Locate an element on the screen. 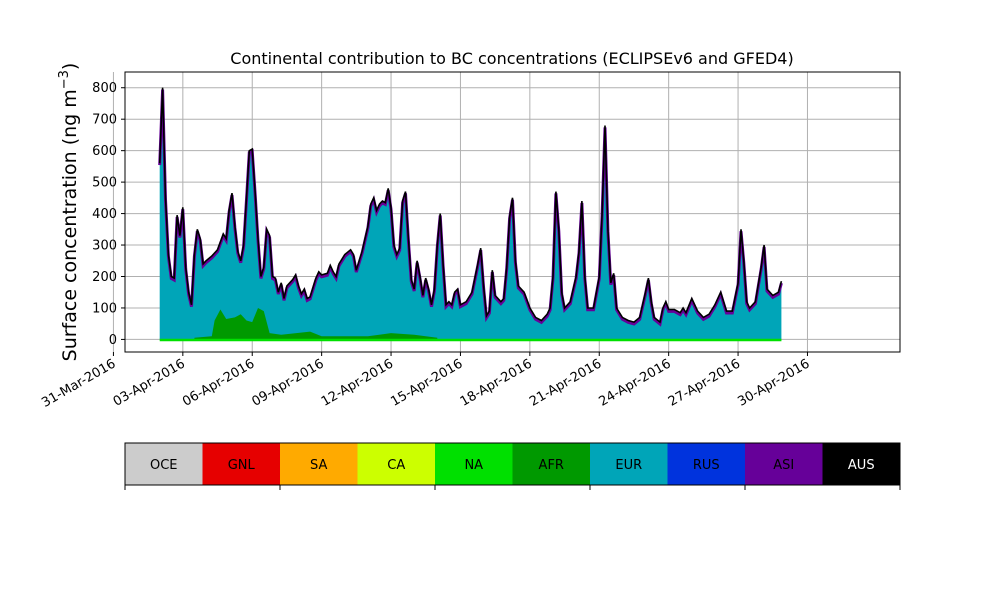  legend-swatch-ca is located at coordinates (396, 464).